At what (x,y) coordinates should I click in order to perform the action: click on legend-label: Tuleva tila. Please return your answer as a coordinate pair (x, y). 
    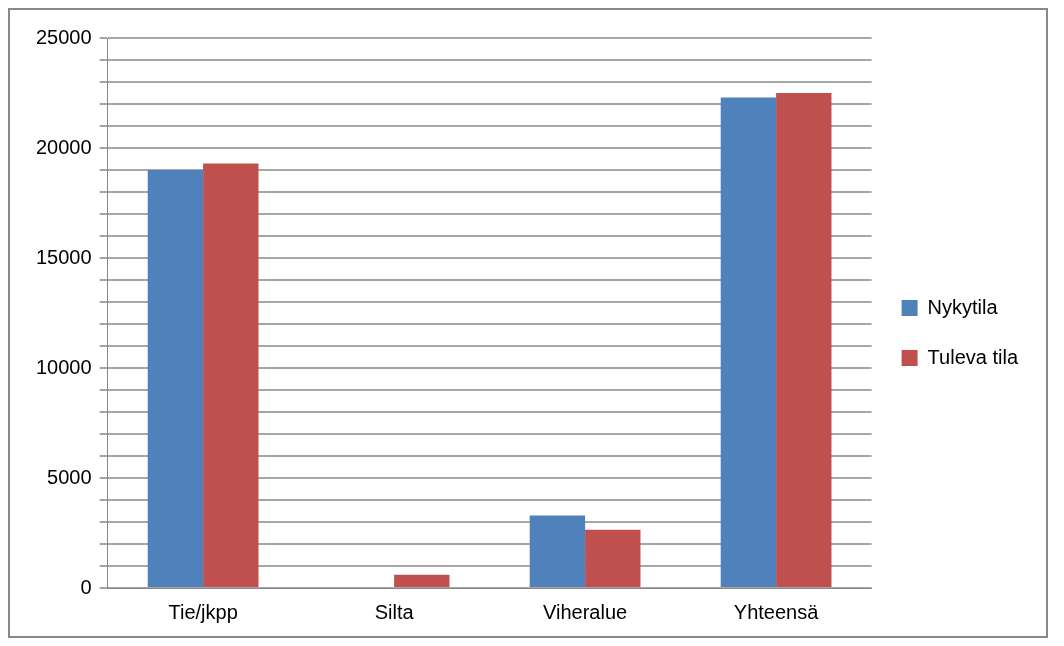
    Looking at the image, I should click on (973, 356).